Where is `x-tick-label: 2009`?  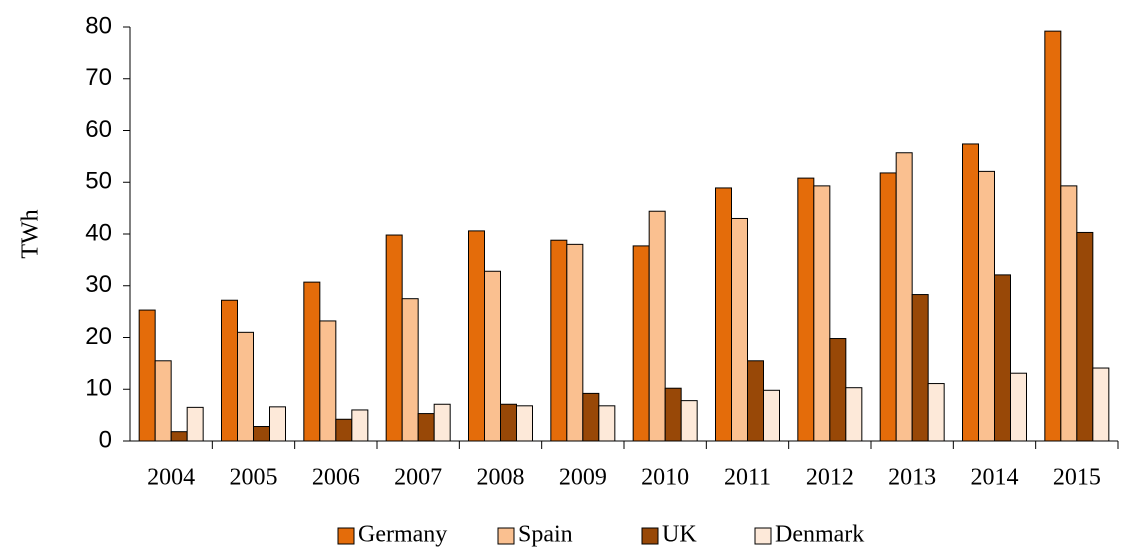 x-tick-label: 2009 is located at coordinates (583, 478).